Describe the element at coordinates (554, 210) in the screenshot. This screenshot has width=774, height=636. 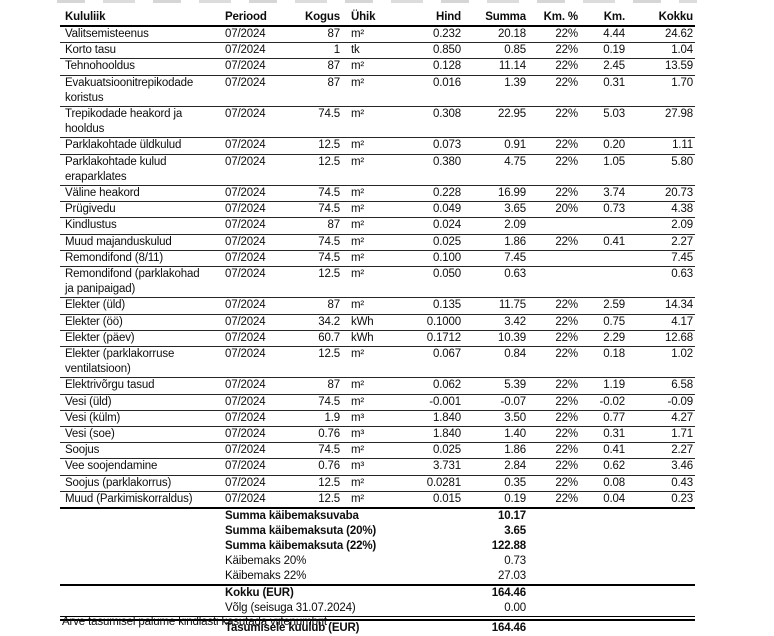
I see `cell-km-pct: 20%` at that location.